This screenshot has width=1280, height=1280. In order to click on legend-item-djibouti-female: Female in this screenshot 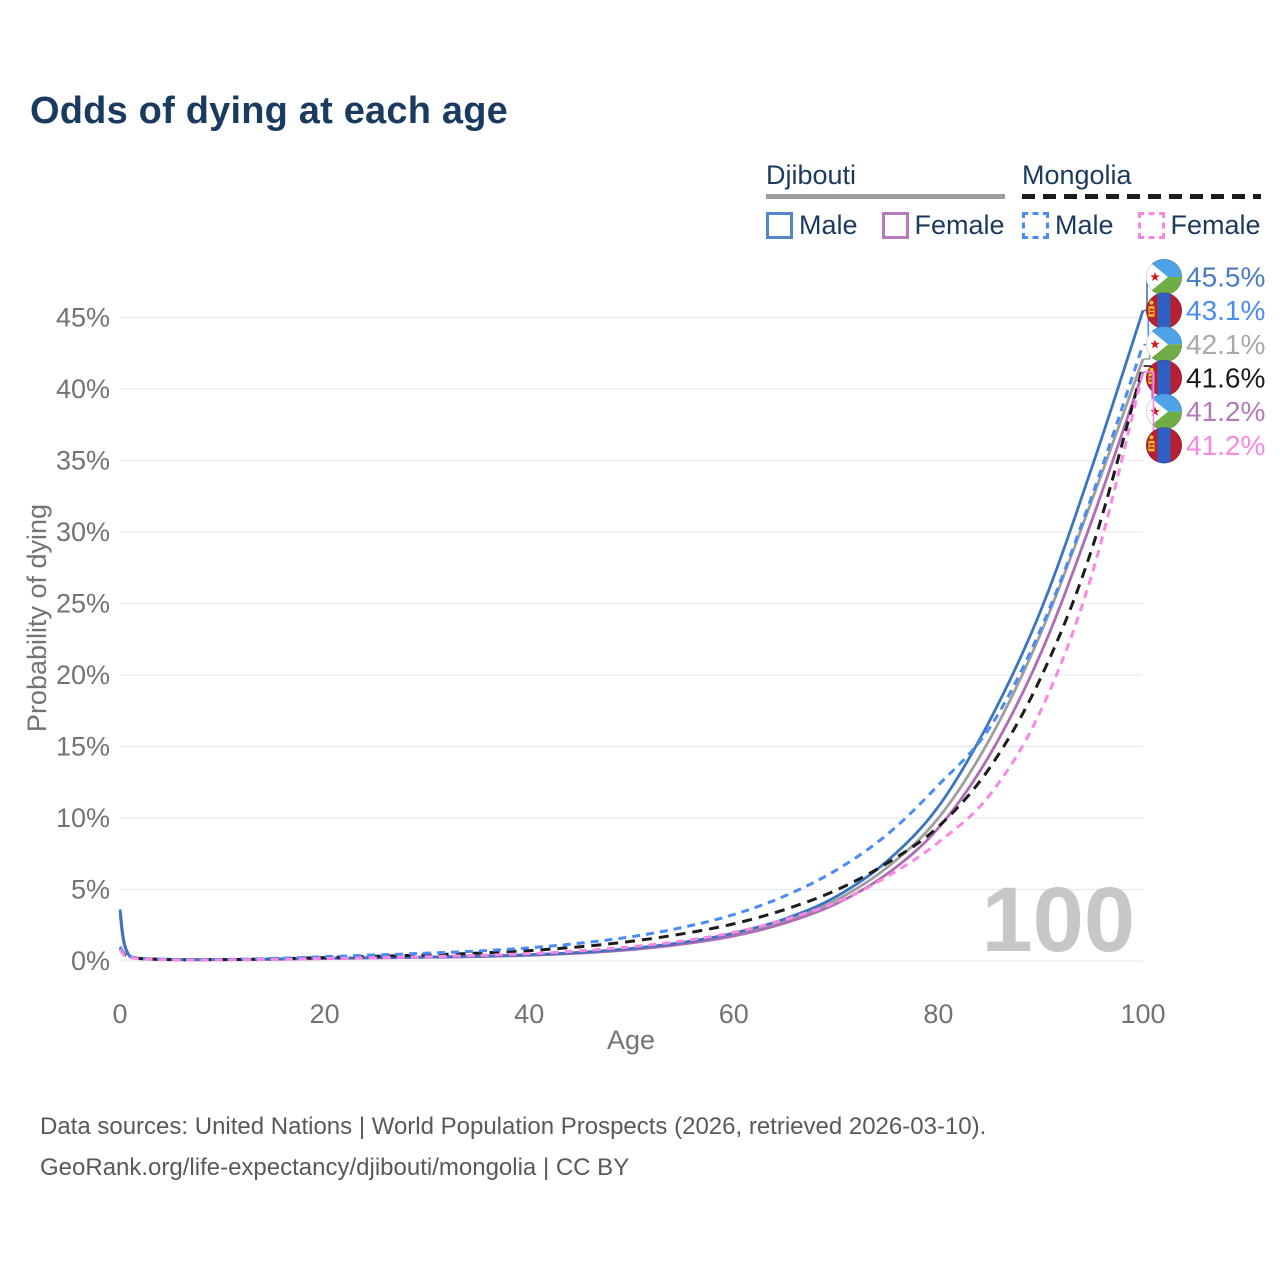, I will do `click(943, 225)`.